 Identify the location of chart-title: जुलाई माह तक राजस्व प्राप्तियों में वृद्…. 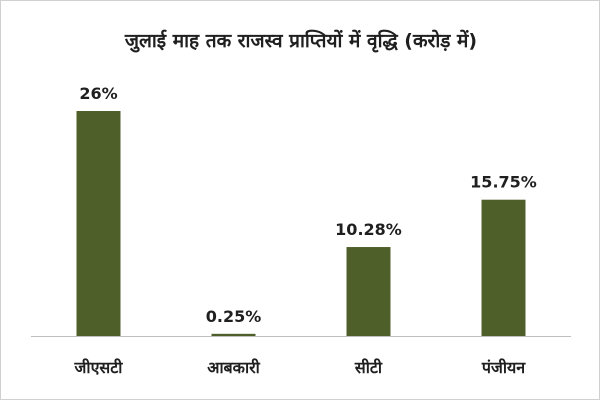
(300, 41).